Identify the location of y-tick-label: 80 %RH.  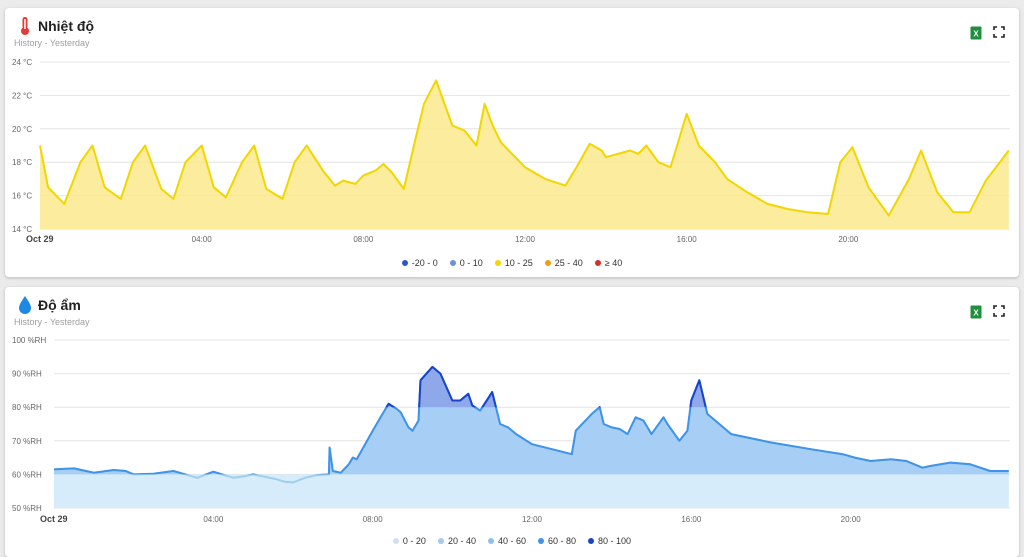
(27, 407).